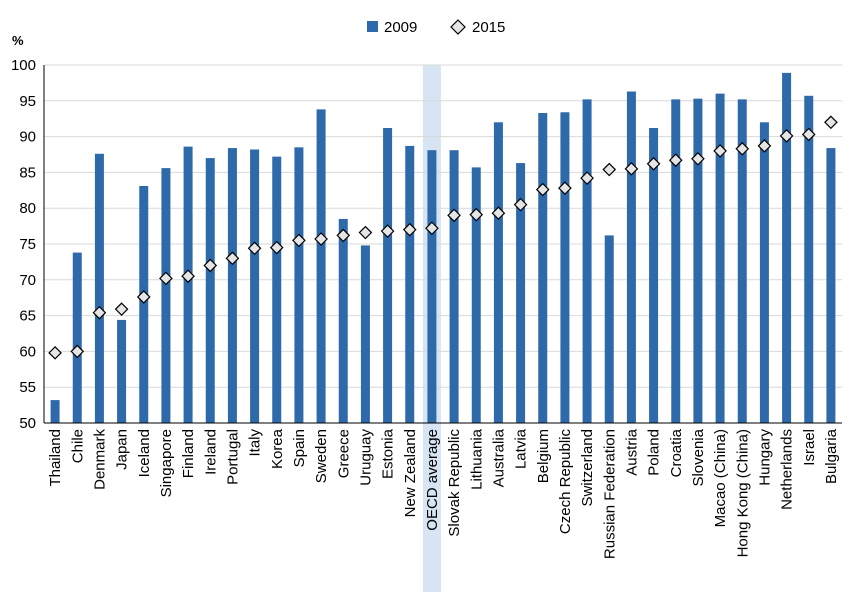 Image resolution: width=850 pixels, height=595 pixels. What do you see at coordinates (122, 449) in the screenshot?
I see `category-label: Japan` at bounding box center [122, 449].